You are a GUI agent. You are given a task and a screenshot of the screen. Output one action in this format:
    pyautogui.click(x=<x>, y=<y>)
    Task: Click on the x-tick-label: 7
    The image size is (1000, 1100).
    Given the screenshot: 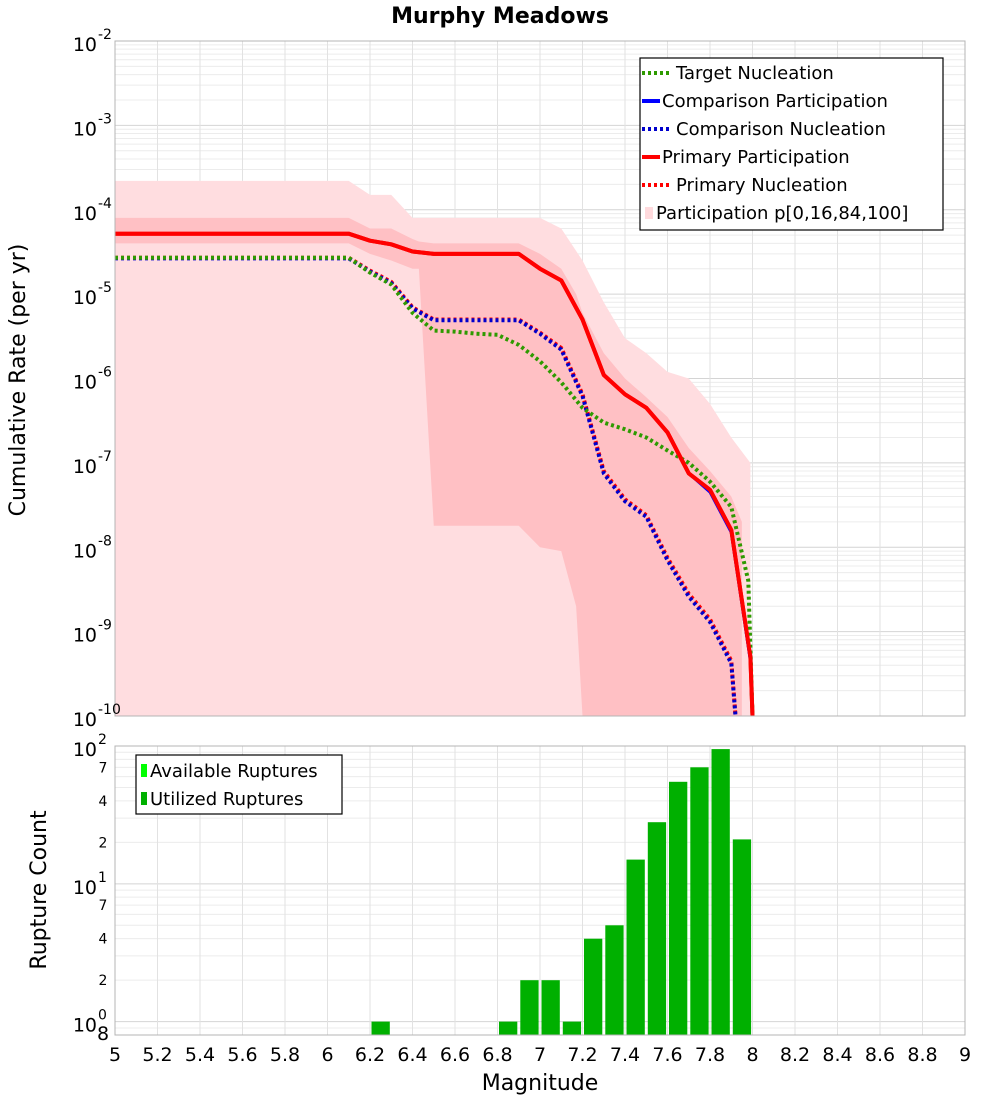 What is the action you would take?
    pyautogui.click(x=540, y=1055)
    